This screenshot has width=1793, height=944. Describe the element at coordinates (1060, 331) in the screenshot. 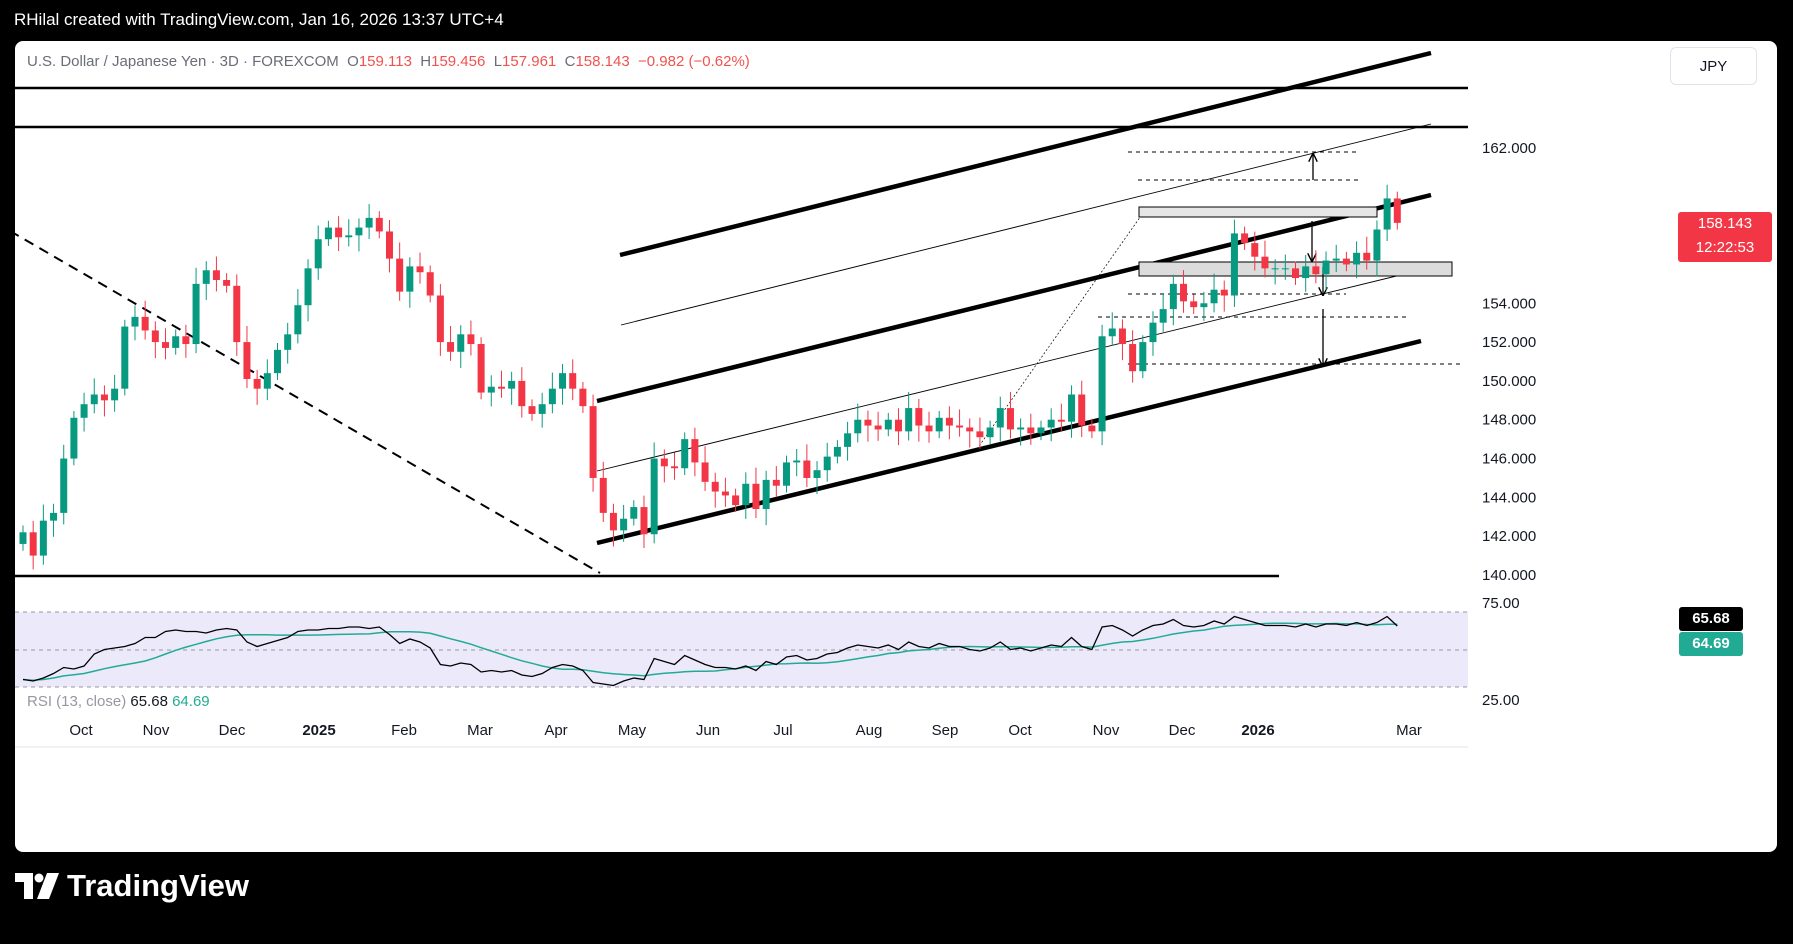

I see `dotted-projection-line` at that location.